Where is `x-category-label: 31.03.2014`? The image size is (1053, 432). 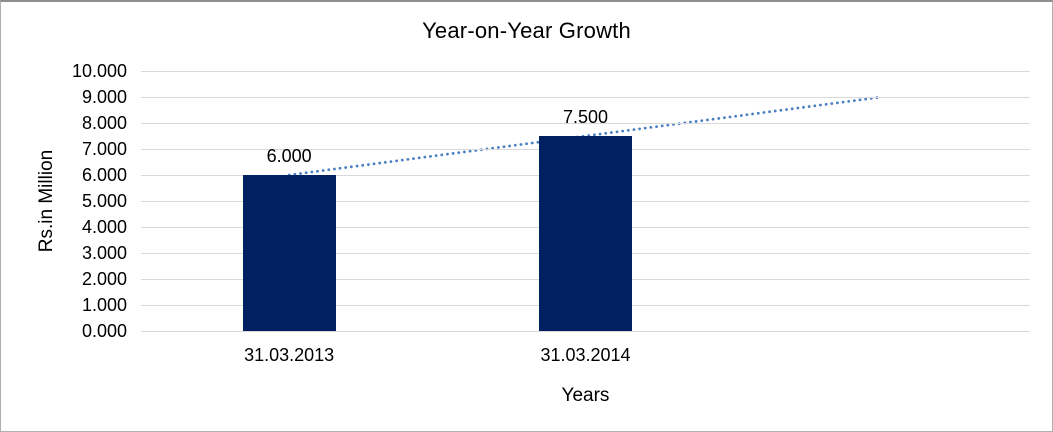 x-category-label: 31.03.2014 is located at coordinates (585, 355).